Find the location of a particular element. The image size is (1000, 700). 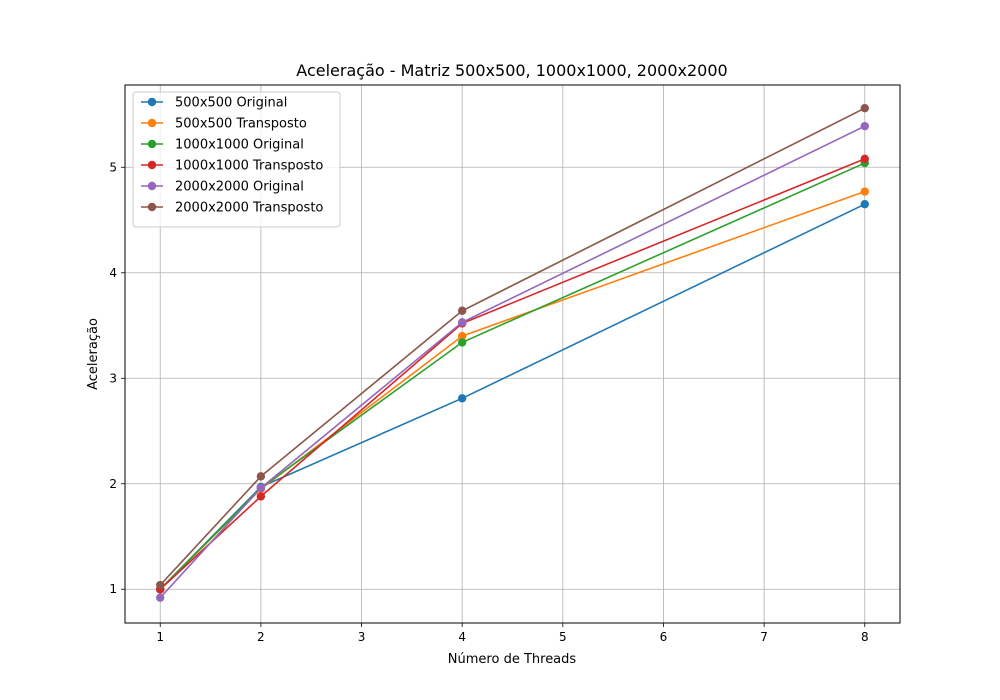

legend-item: 500x500 Transposto is located at coordinates (224, 124).